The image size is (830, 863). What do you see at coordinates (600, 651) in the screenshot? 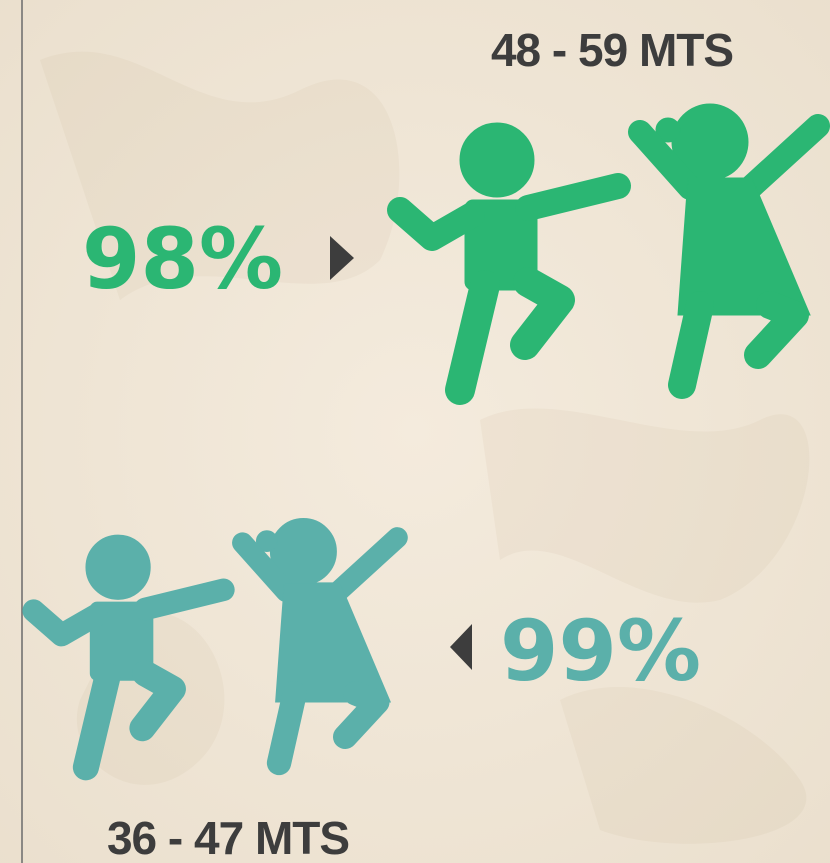
I see `percentage: 99%` at bounding box center [600, 651].